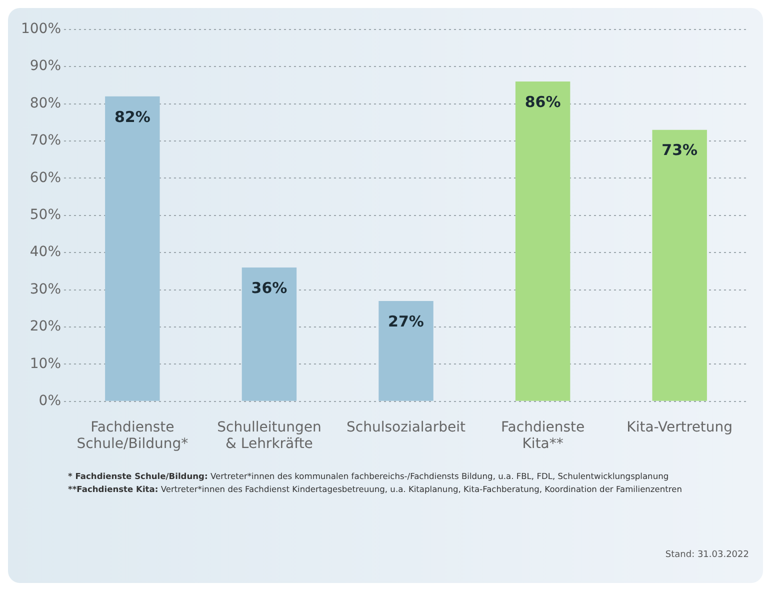  Describe the element at coordinates (406, 321) in the screenshot. I see `data-label: 27%` at that location.